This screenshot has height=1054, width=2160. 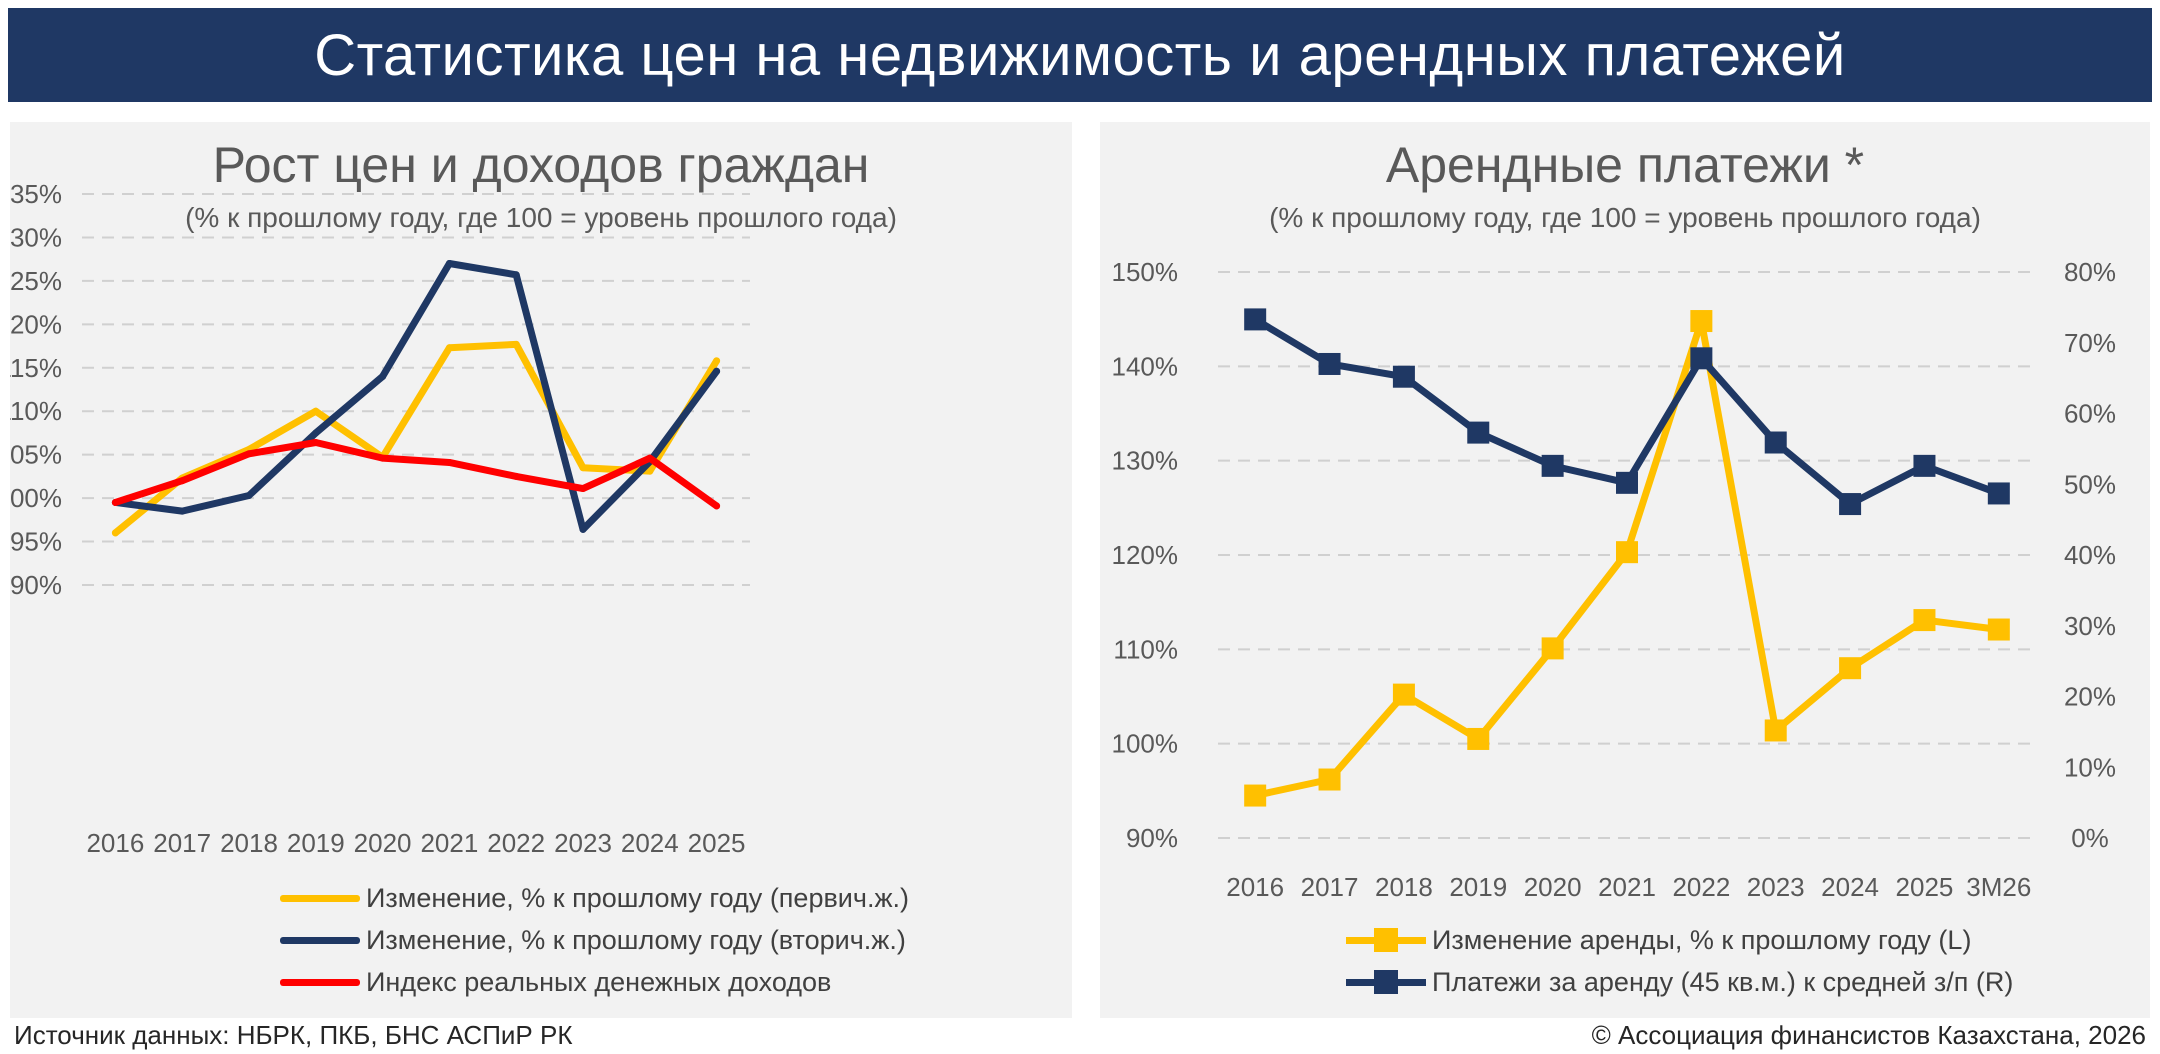 I want to click on legend-label: Изменение, % к прошлому году (первич.ж.), so click(x=638, y=897).